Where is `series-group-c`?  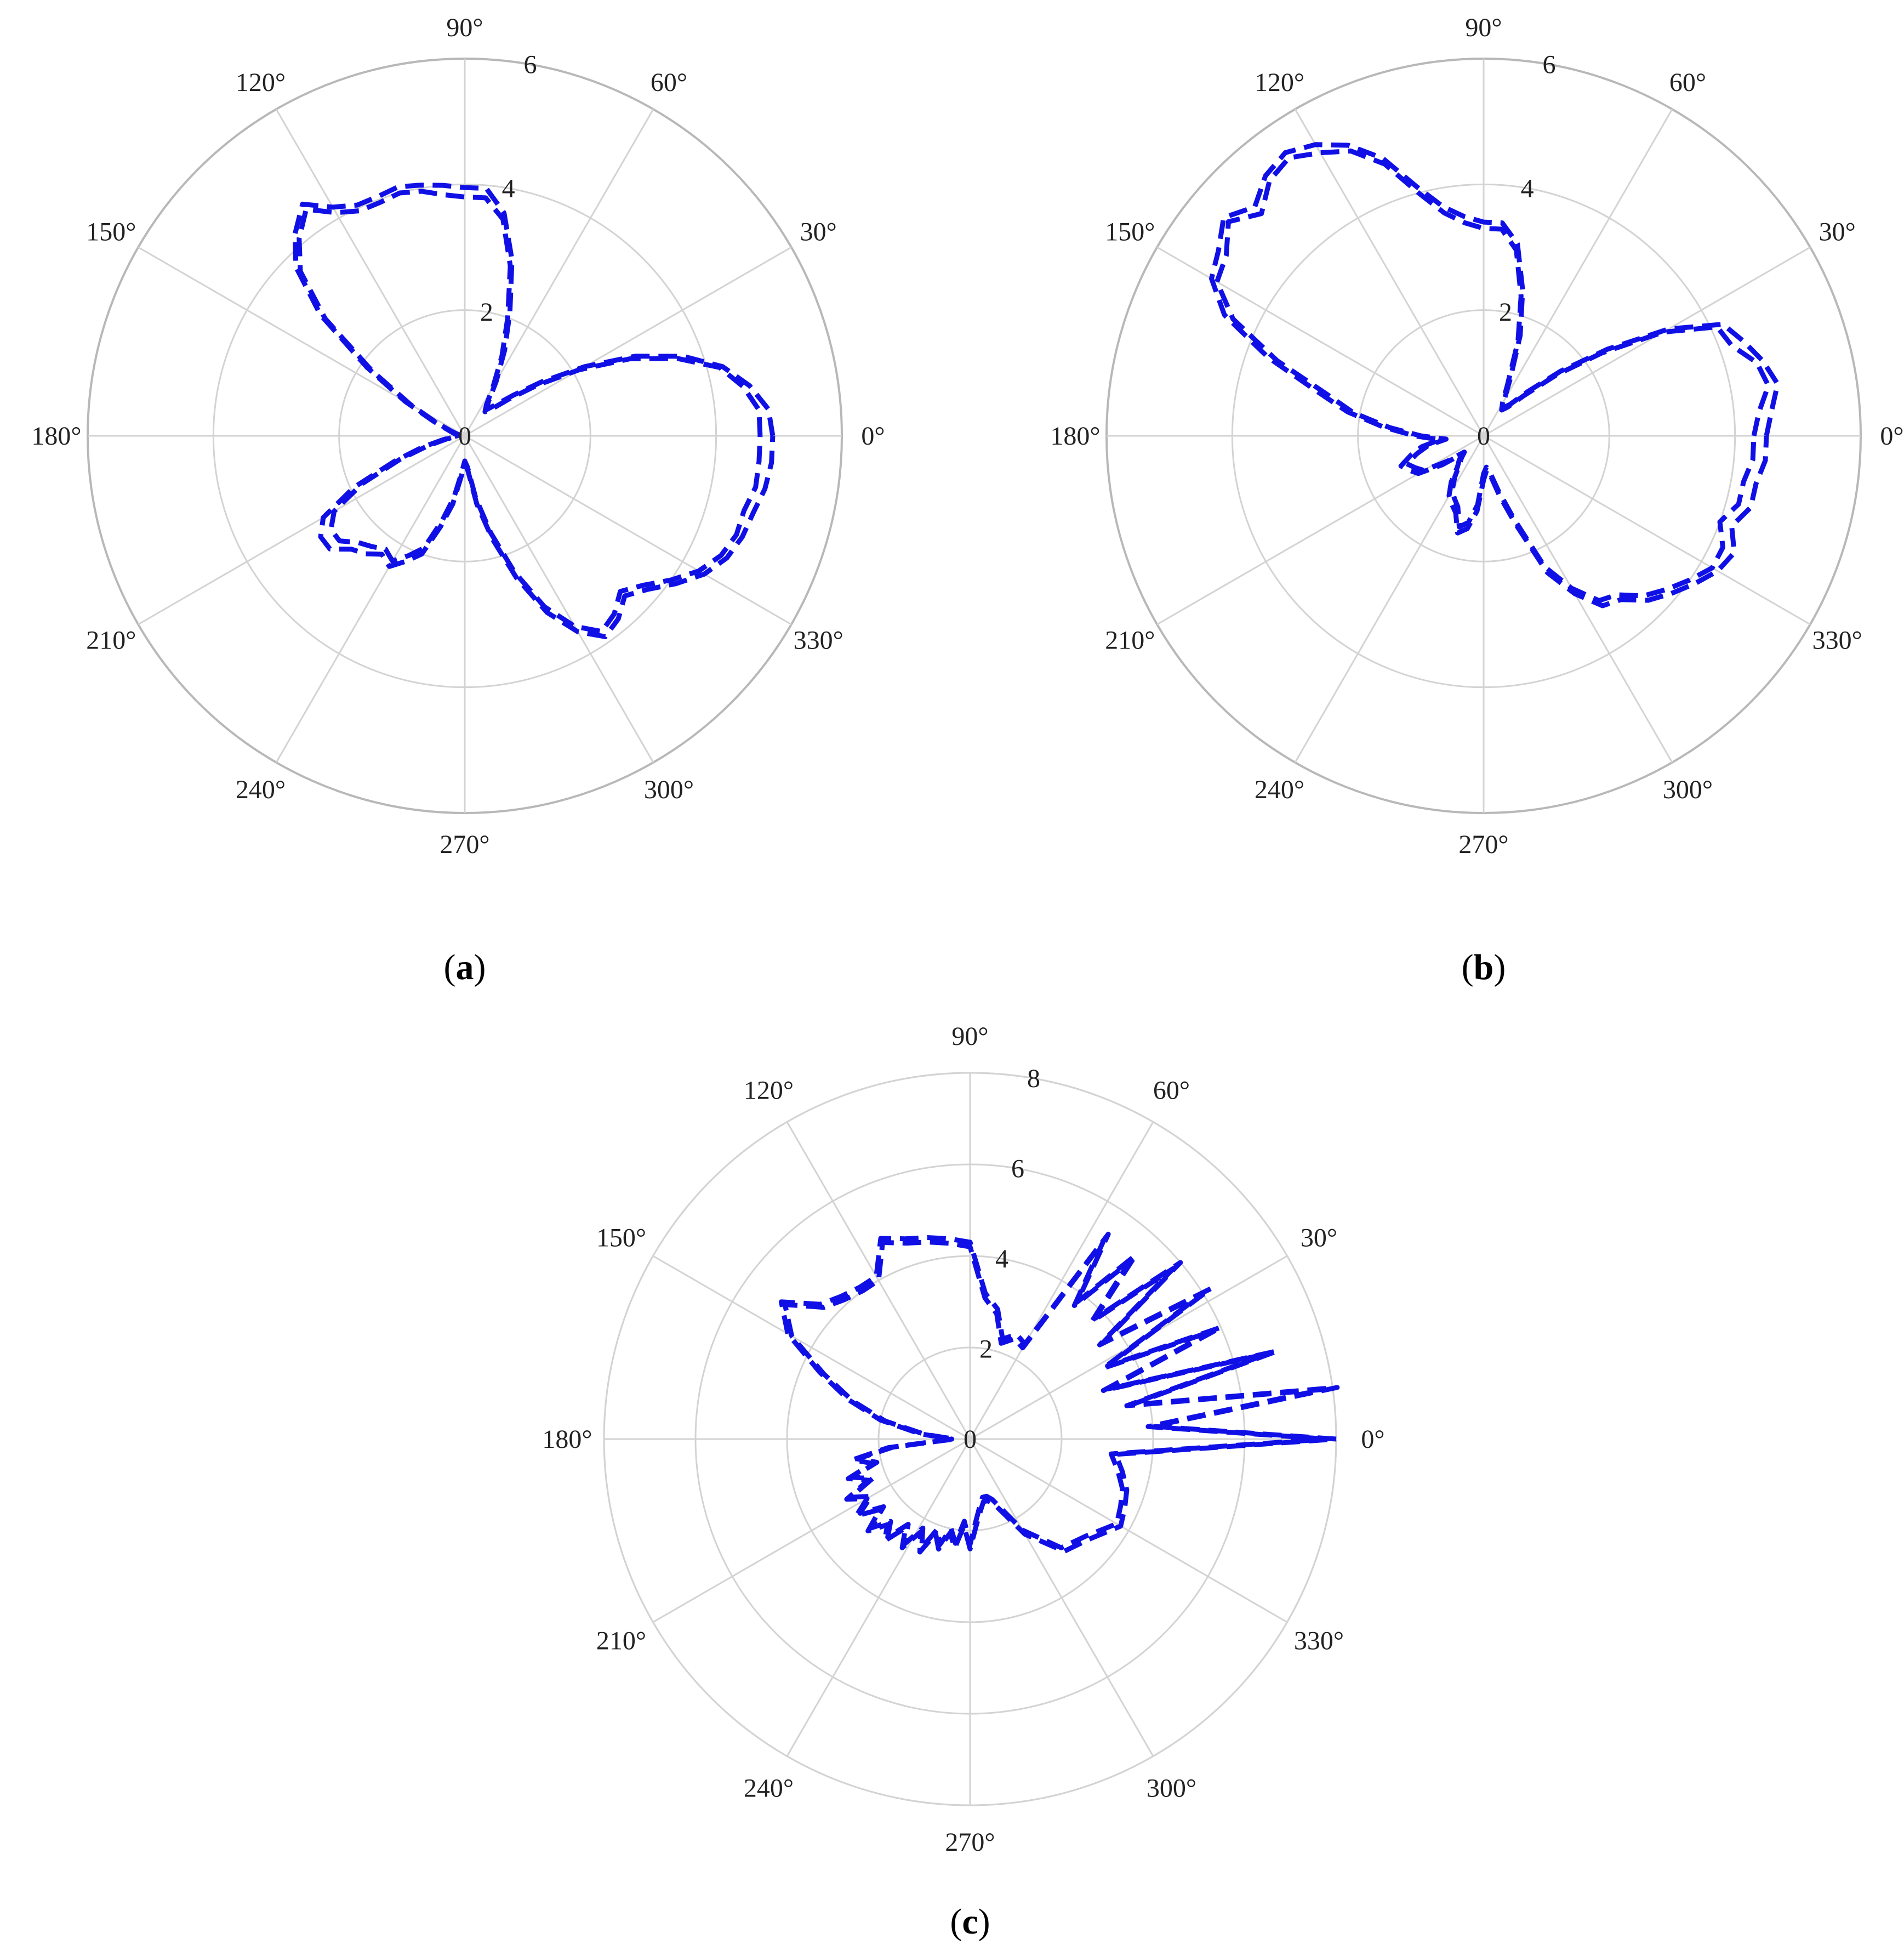 series-group-c is located at coordinates (1059, 1393).